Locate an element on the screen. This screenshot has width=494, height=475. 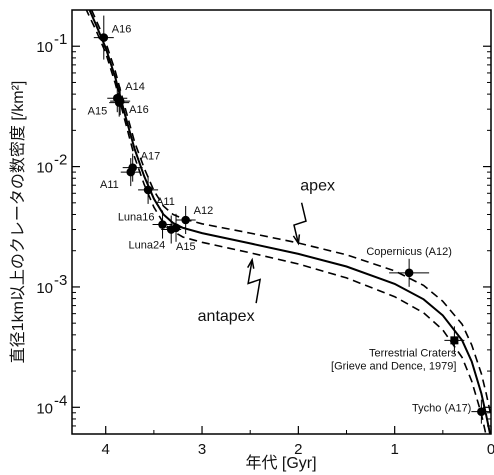
x-tick-label: 3 is located at coordinates (202, 449).